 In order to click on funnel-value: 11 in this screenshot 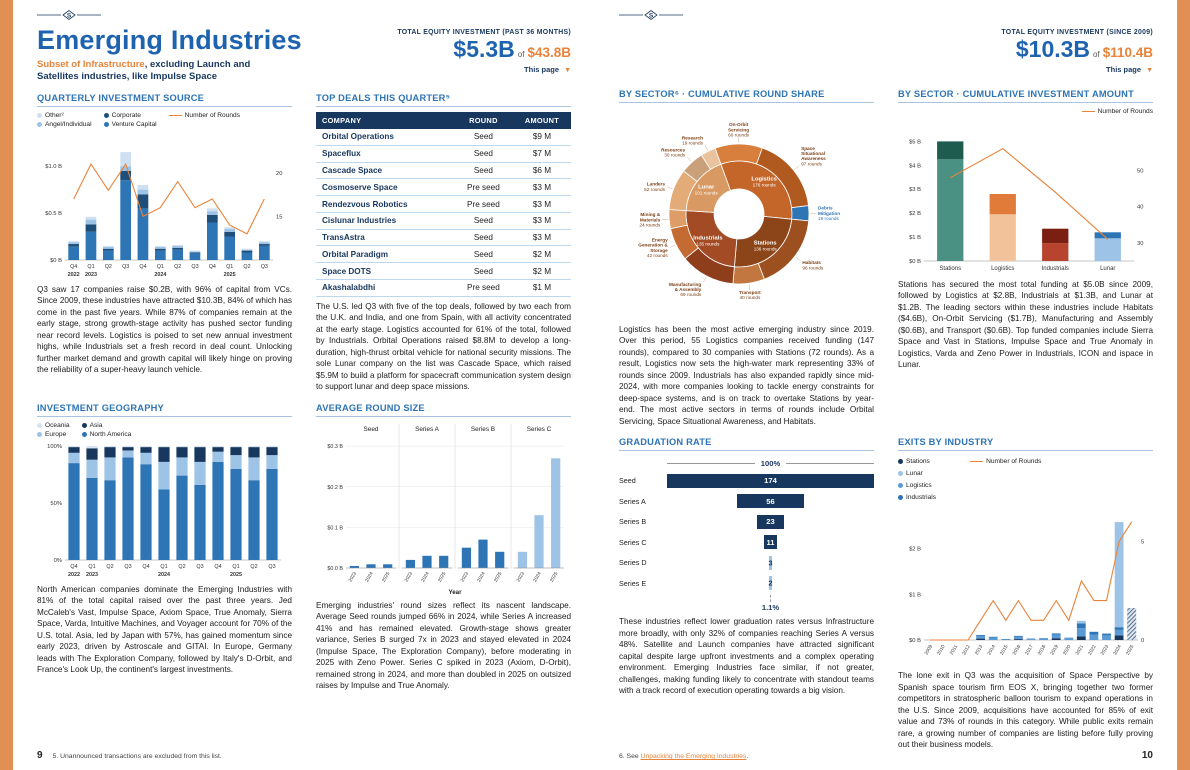, I will do `click(770, 542)`.